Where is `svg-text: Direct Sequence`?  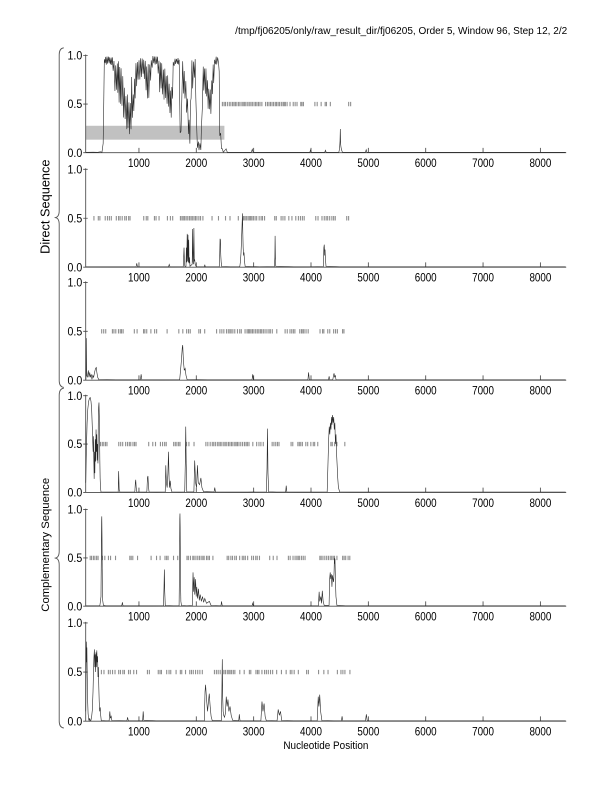
svg-text: Direct Sequence is located at coordinates (44, 207).